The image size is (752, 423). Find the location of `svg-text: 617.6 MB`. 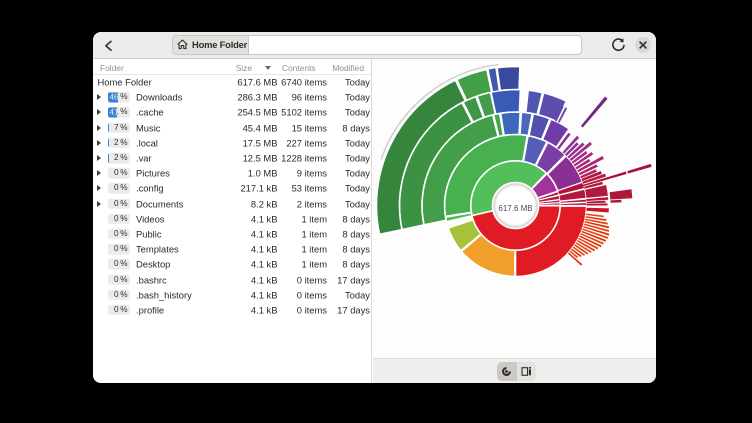

svg-text: 617.6 MB is located at coordinates (515, 208).